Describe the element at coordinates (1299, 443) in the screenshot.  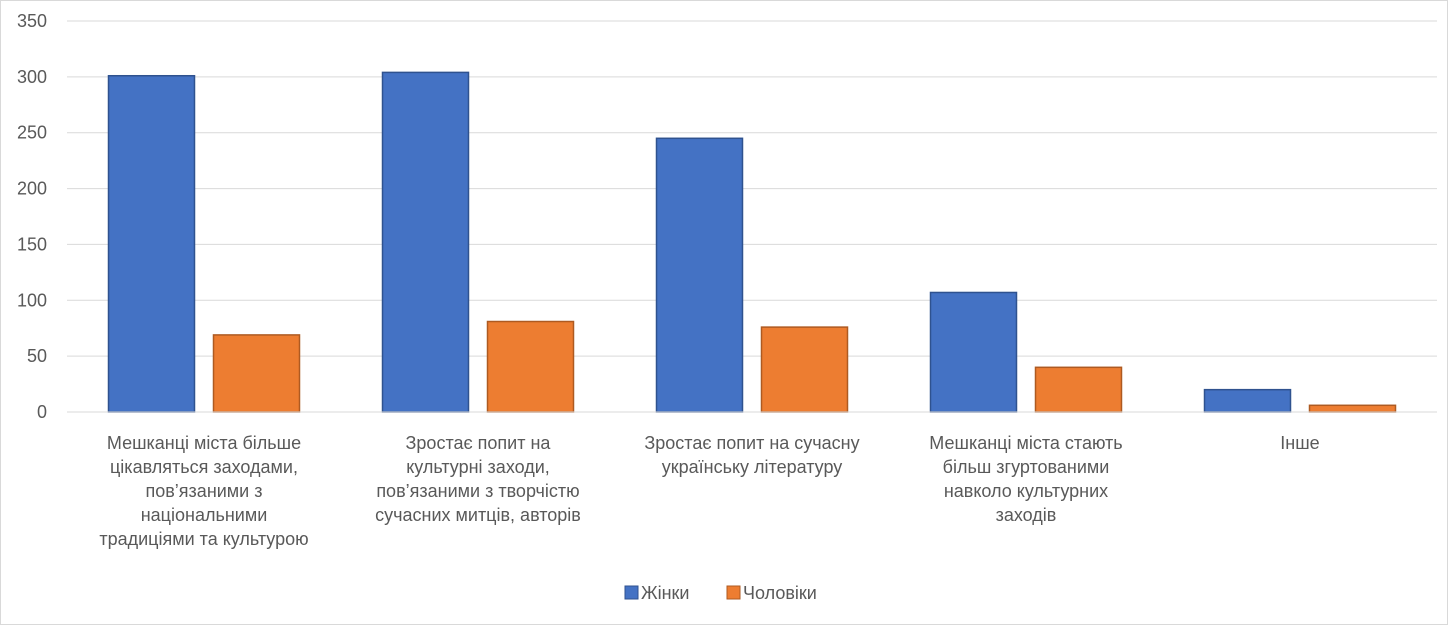
I see `category-label: Інше` at that location.